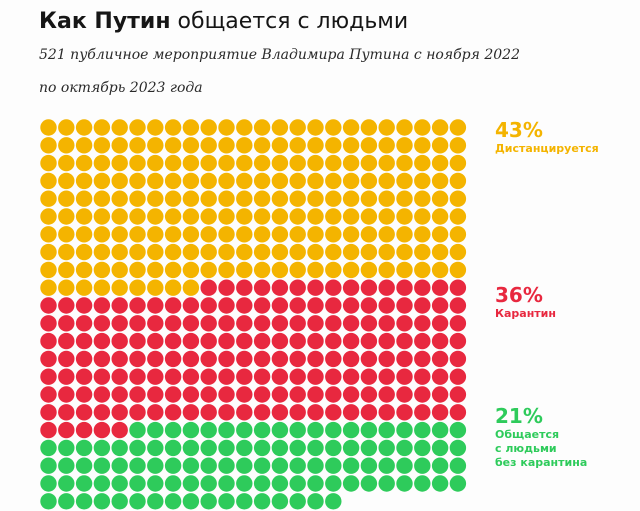 The image size is (640, 511). What do you see at coordinates (525, 313) in the screenshot?
I see `legend-quarantine-label: Карантин` at bounding box center [525, 313].